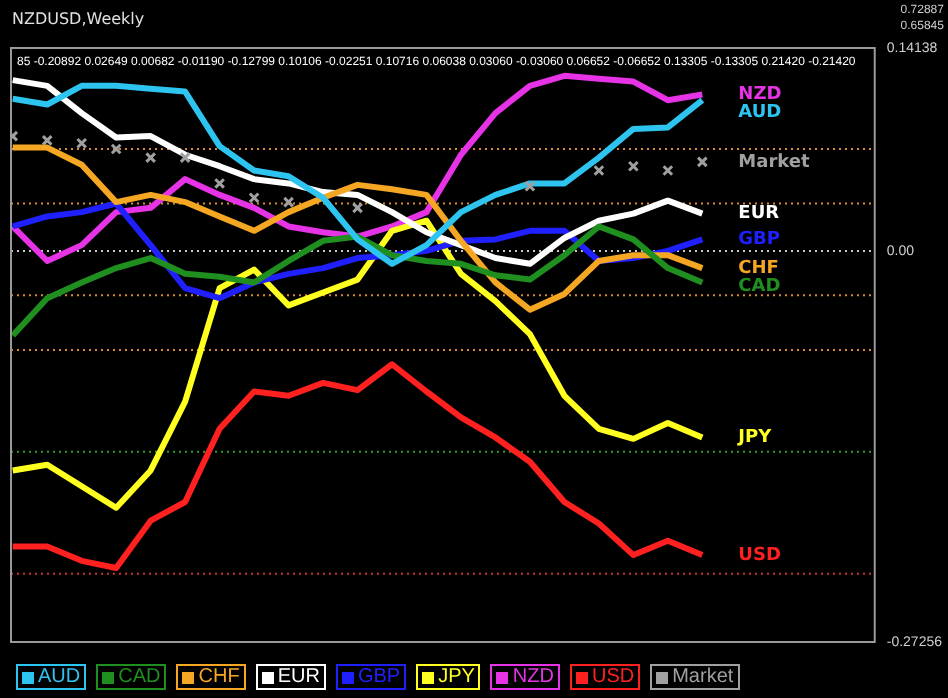 The image size is (948, 698). What do you see at coordinates (613, 677) in the screenshot?
I see `legend-label: USD` at bounding box center [613, 677].